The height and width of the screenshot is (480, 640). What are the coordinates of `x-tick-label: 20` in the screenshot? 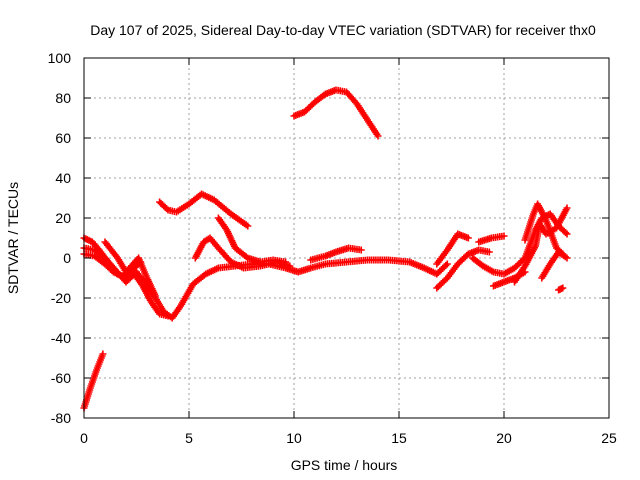 It's located at (504, 438).